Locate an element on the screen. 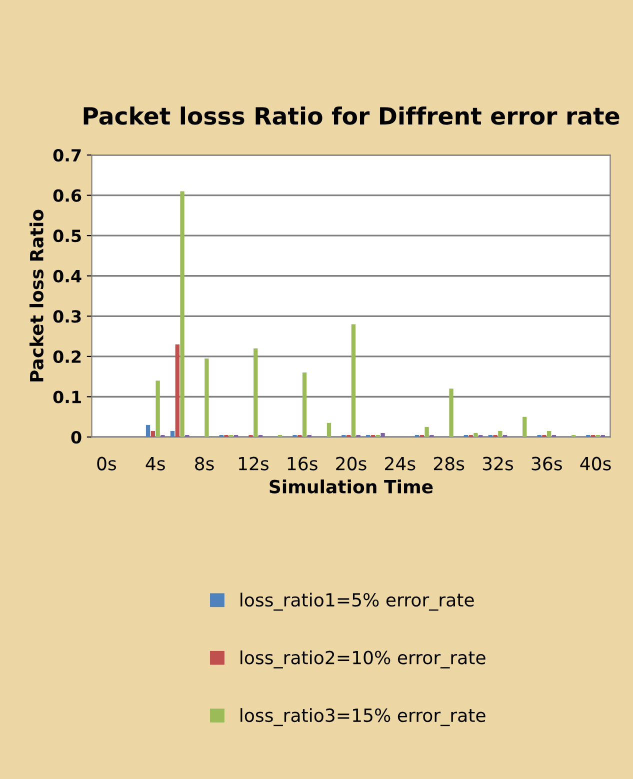 Image resolution: width=633 pixels, height=779 pixels. y-tick-label: 0.3 is located at coordinates (67, 316).